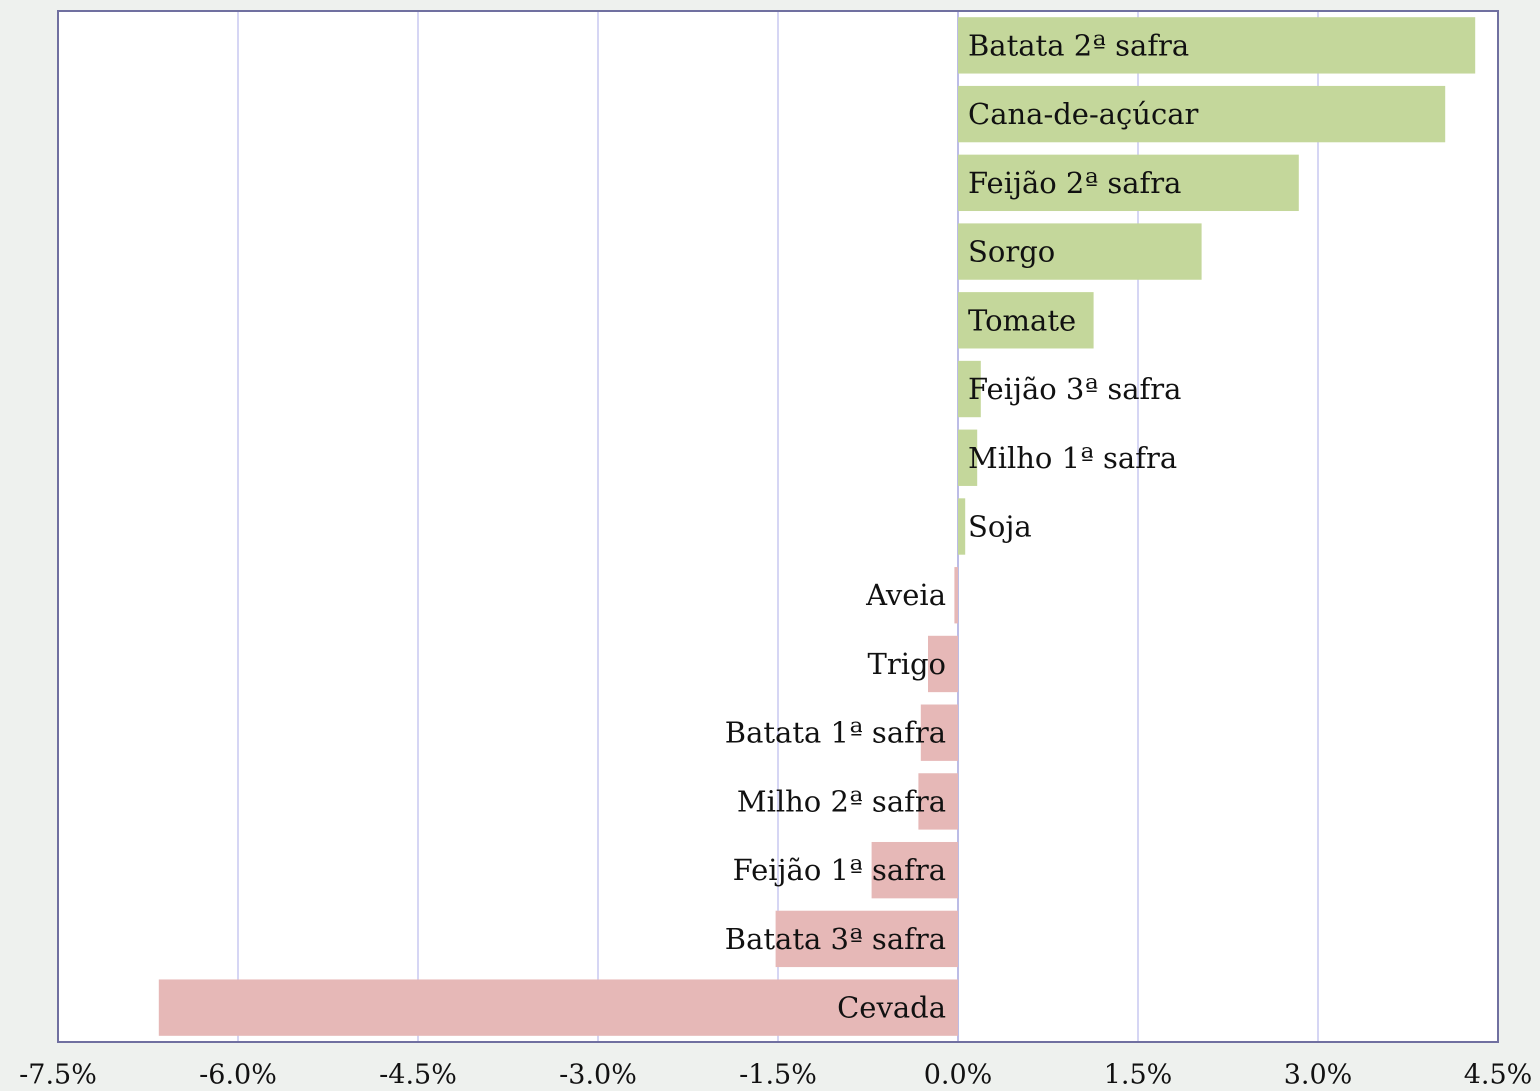 Image resolution: width=1540 pixels, height=1091 pixels. I want to click on x-tick-label: -3.0%, so click(598, 1075).